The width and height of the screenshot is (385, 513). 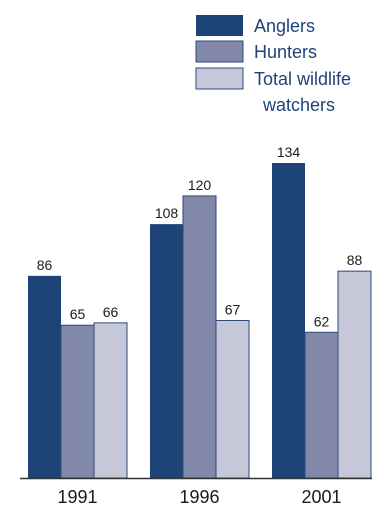 I want to click on bar-total-wildlife-watchers-1996, so click(x=232, y=399).